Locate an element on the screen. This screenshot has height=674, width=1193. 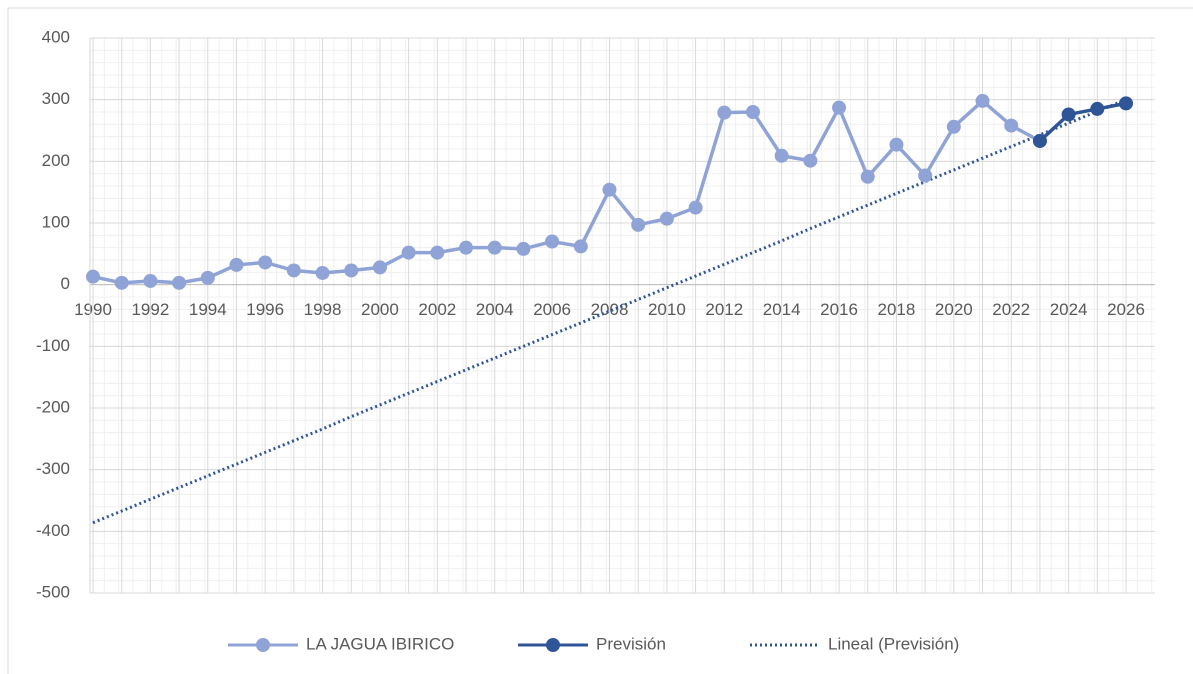
x-tick-label: 1996 is located at coordinates (265, 309).